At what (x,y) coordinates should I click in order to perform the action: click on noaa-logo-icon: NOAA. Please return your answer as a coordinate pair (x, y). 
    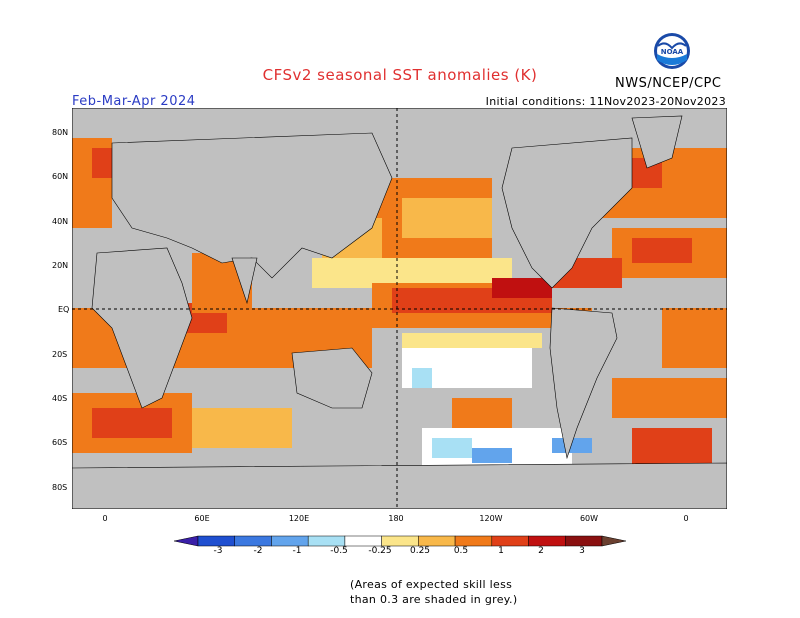
    Looking at the image, I should click on (672, 51).